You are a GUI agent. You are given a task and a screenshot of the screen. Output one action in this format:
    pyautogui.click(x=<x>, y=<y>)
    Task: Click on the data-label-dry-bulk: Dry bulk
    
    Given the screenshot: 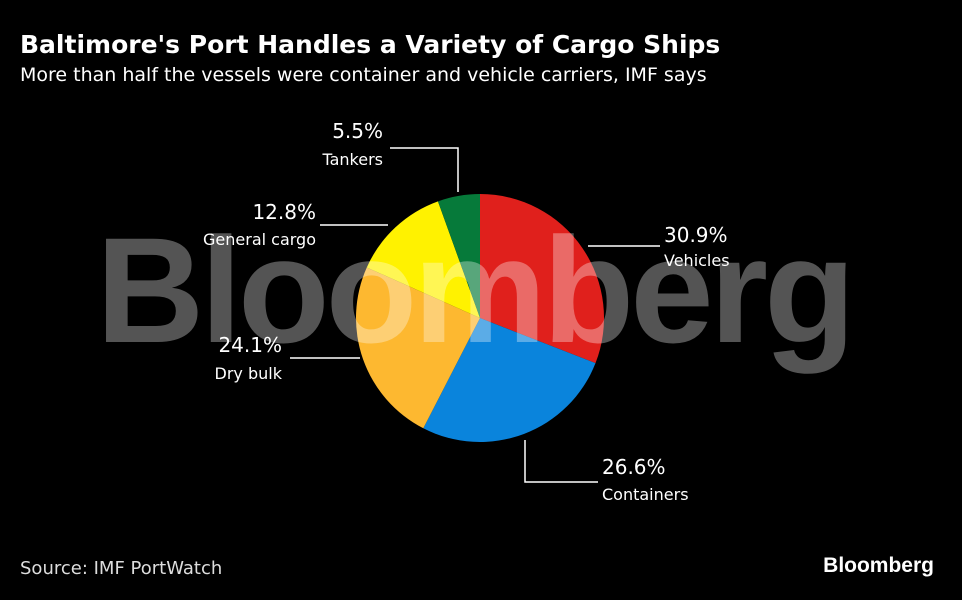 What is the action you would take?
    pyautogui.click(x=249, y=373)
    